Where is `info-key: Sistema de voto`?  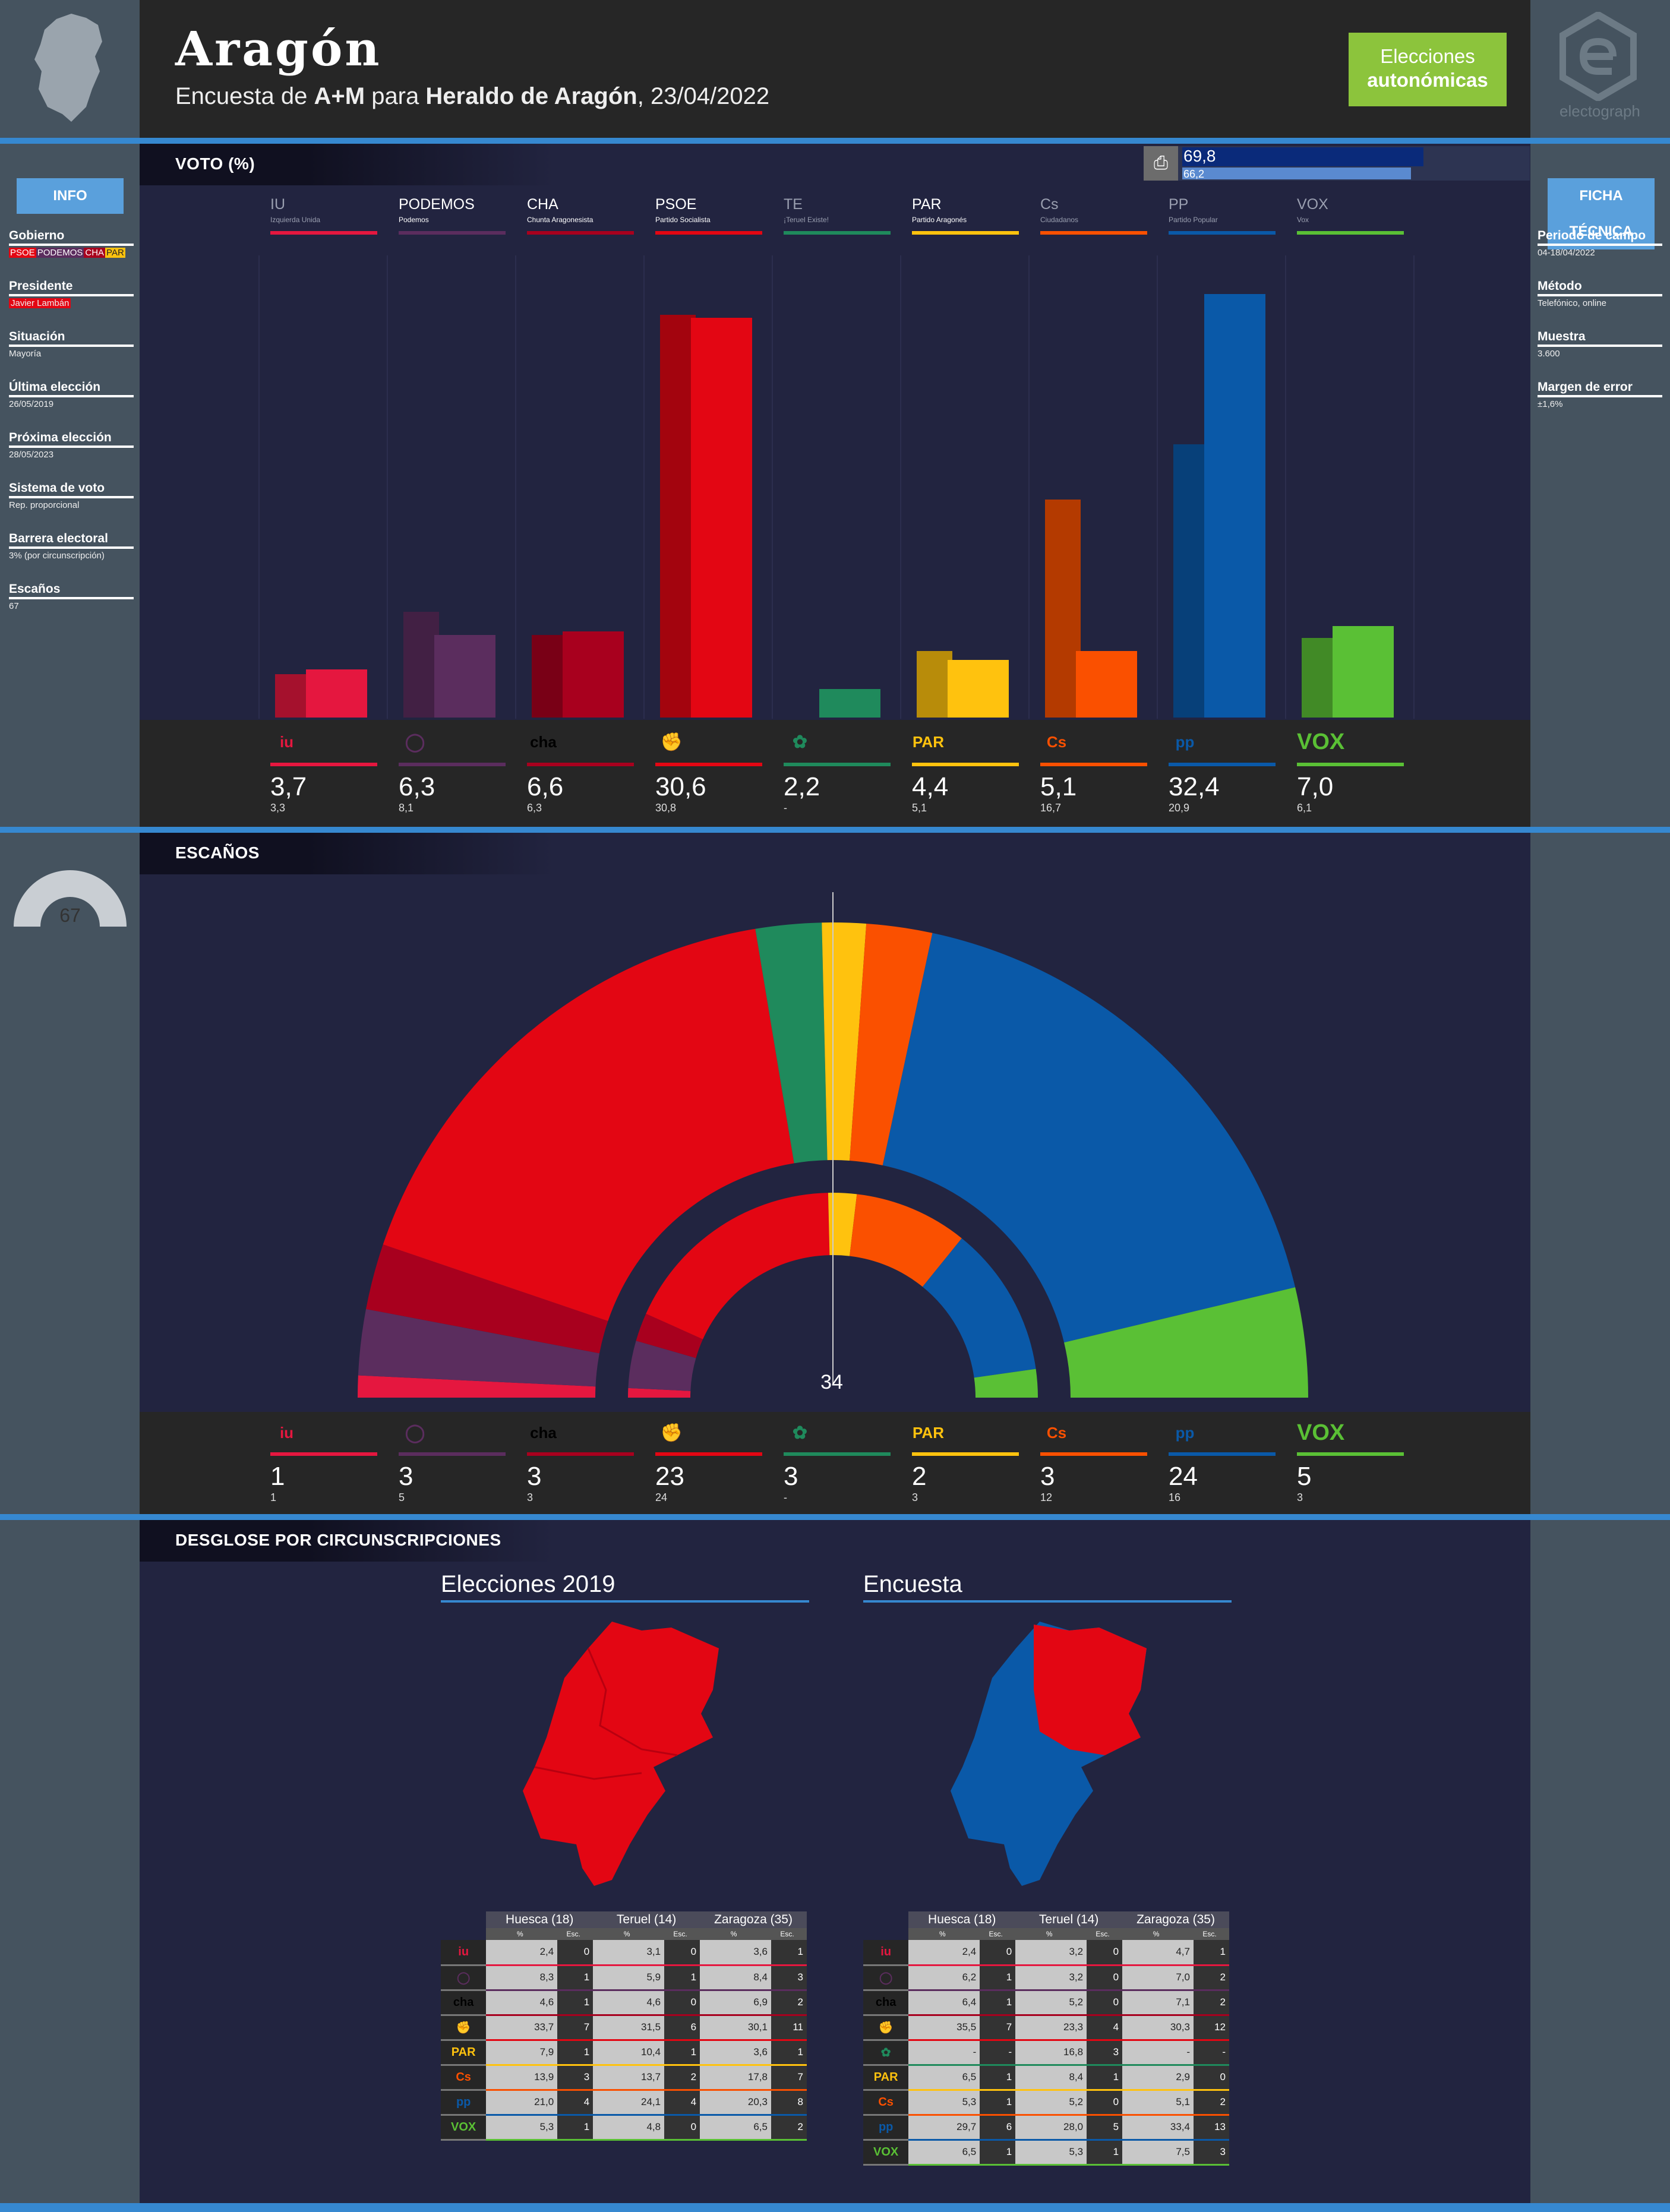 info-key: Sistema de voto is located at coordinates (71, 490).